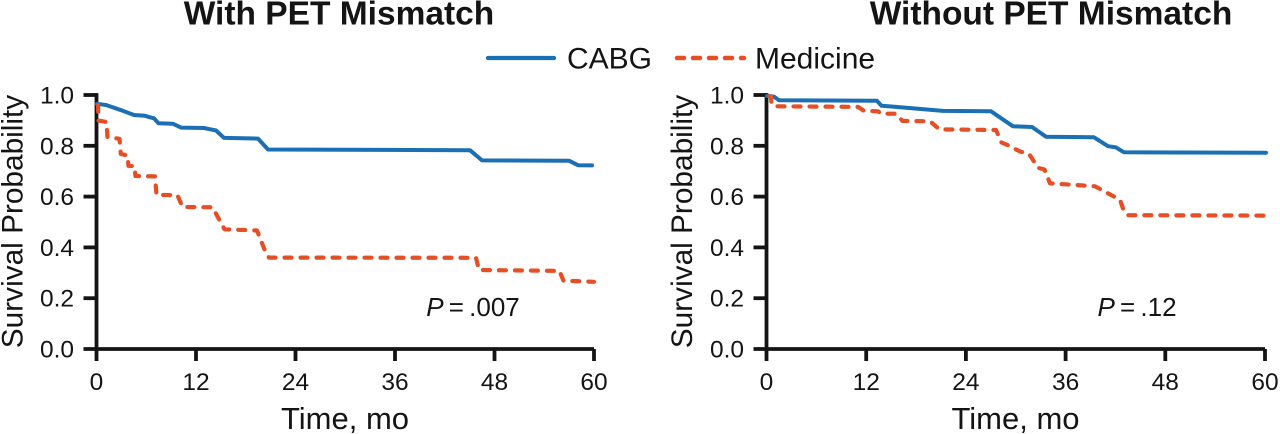 The height and width of the screenshot is (434, 1280). I want to click on svg-text: Medicine, so click(815, 59).